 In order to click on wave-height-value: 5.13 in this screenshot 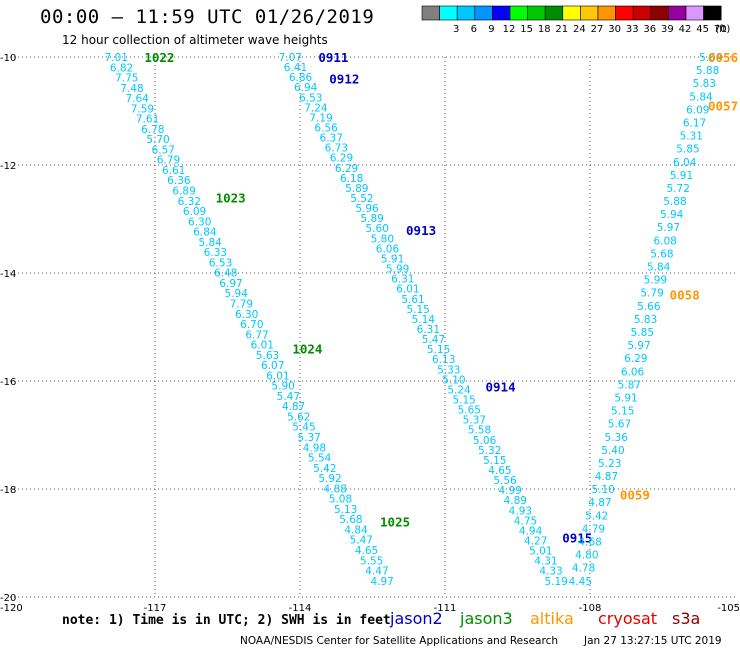, I will do `click(345, 510)`.